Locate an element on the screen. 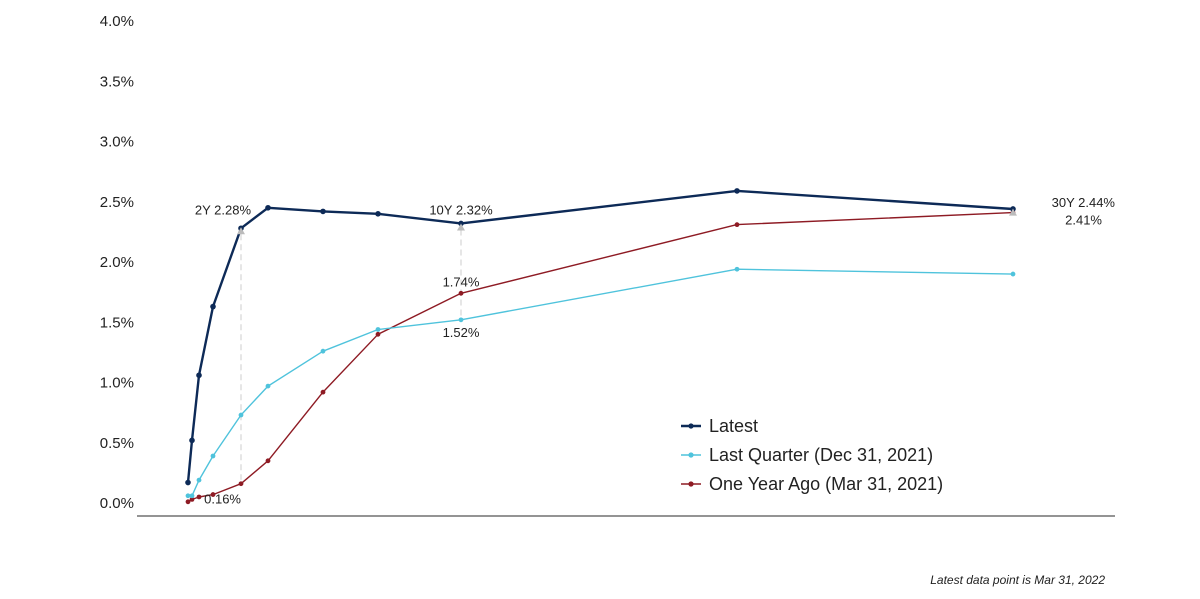  annotation-ann-30y-year: 2.41% is located at coordinates (1083, 220).